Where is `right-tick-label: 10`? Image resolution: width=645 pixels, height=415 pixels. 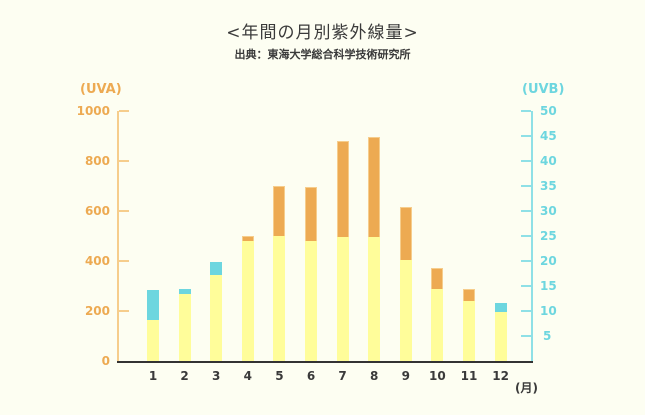 right-tick-label: 10 is located at coordinates (548, 311).